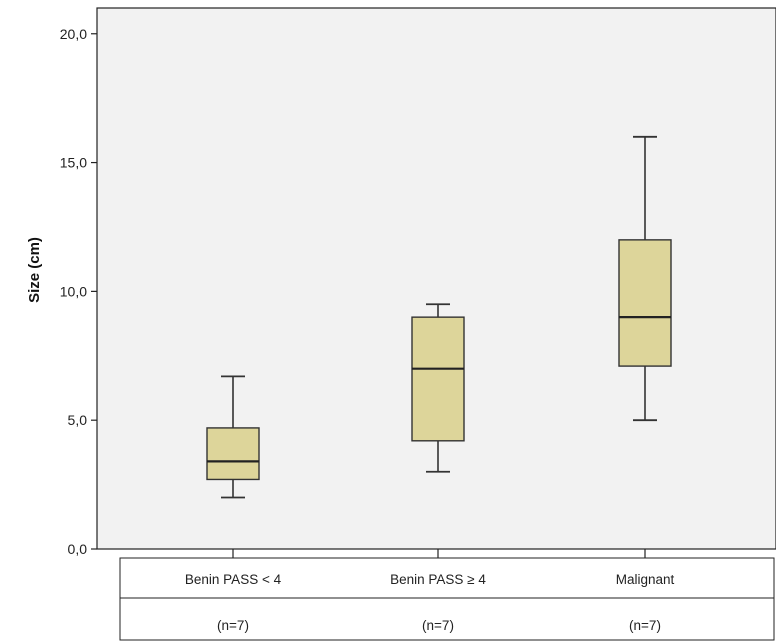  I want to click on category-label: Benin PASS ≥ 4, so click(438, 579).